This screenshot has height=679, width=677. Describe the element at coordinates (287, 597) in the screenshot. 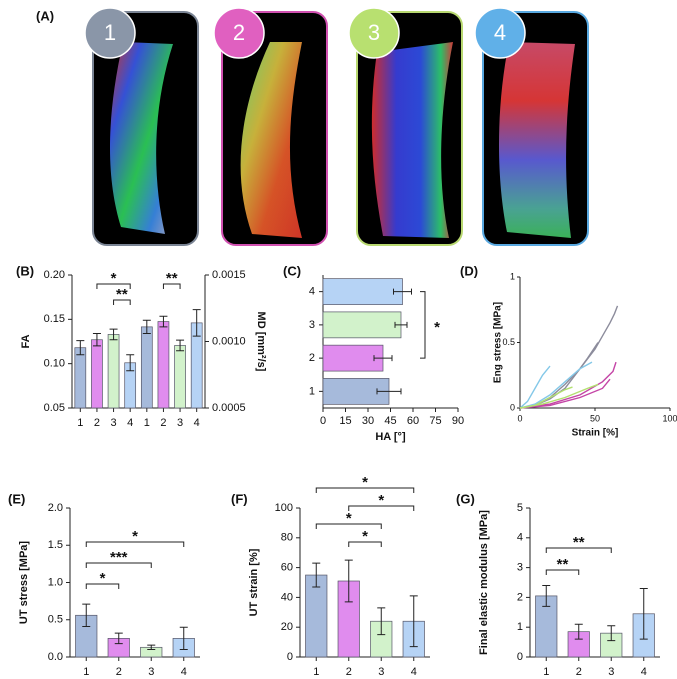

I see `y-tick-label: 40` at that location.